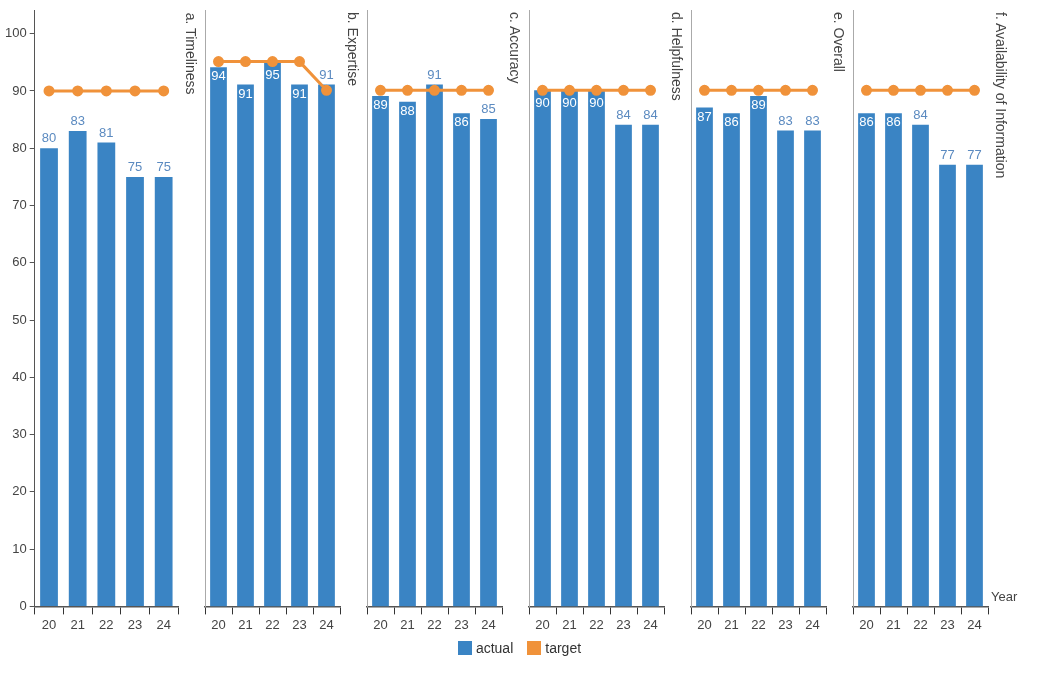 The width and height of the screenshot is (1039, 681). I want to click on data-label: 85, so click(488, 109).